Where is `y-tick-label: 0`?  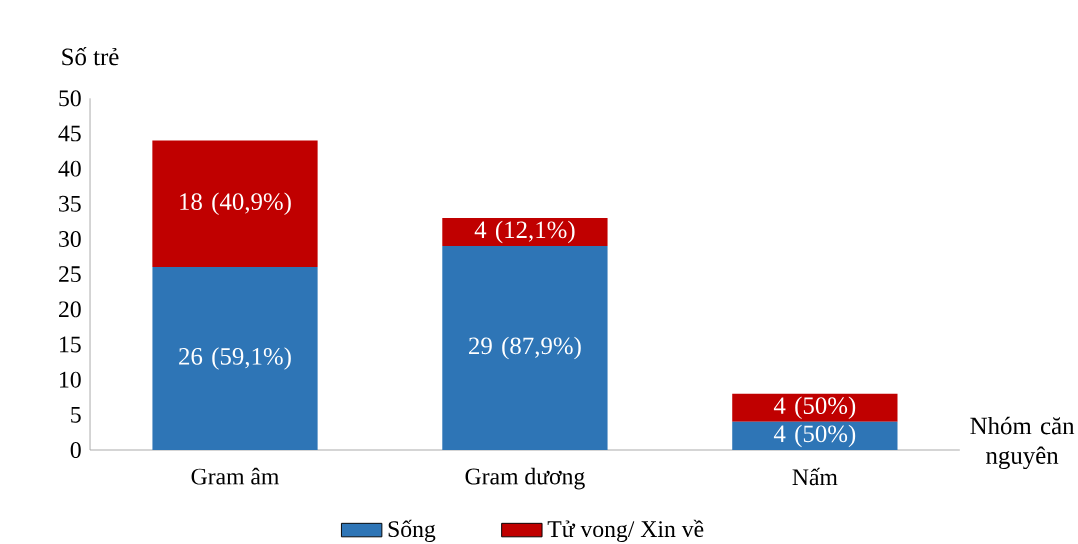 y-tick-label: 0 is located at coordinates (75, 450).